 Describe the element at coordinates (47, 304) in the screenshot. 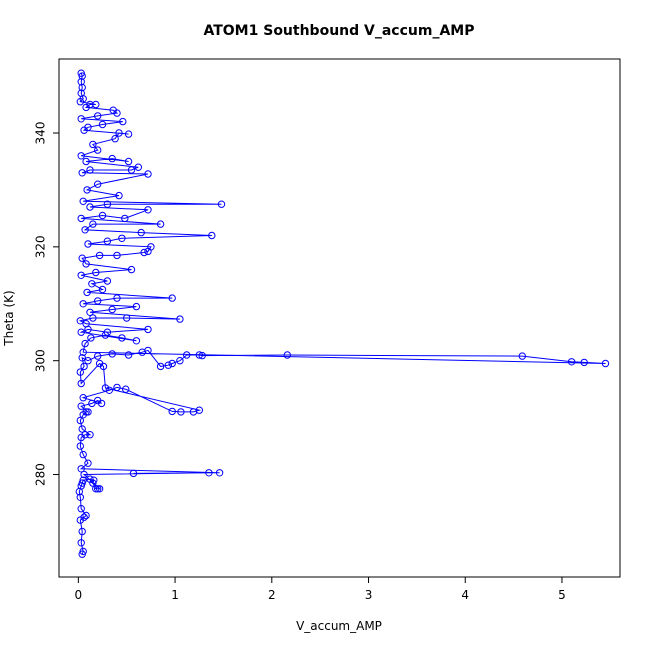

I see `y-axis: 280 300 320 340` at that location.